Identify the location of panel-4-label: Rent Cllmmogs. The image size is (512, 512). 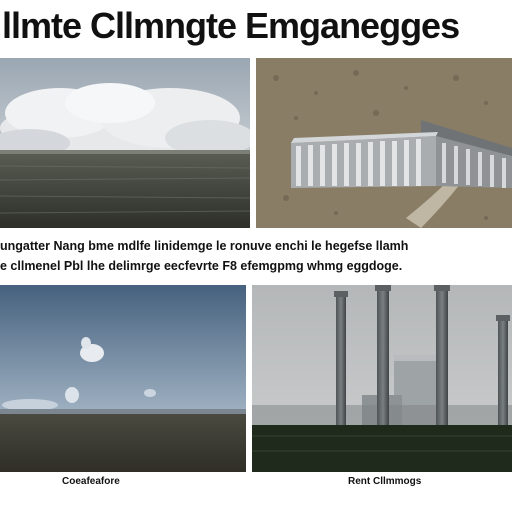
(385, 481).